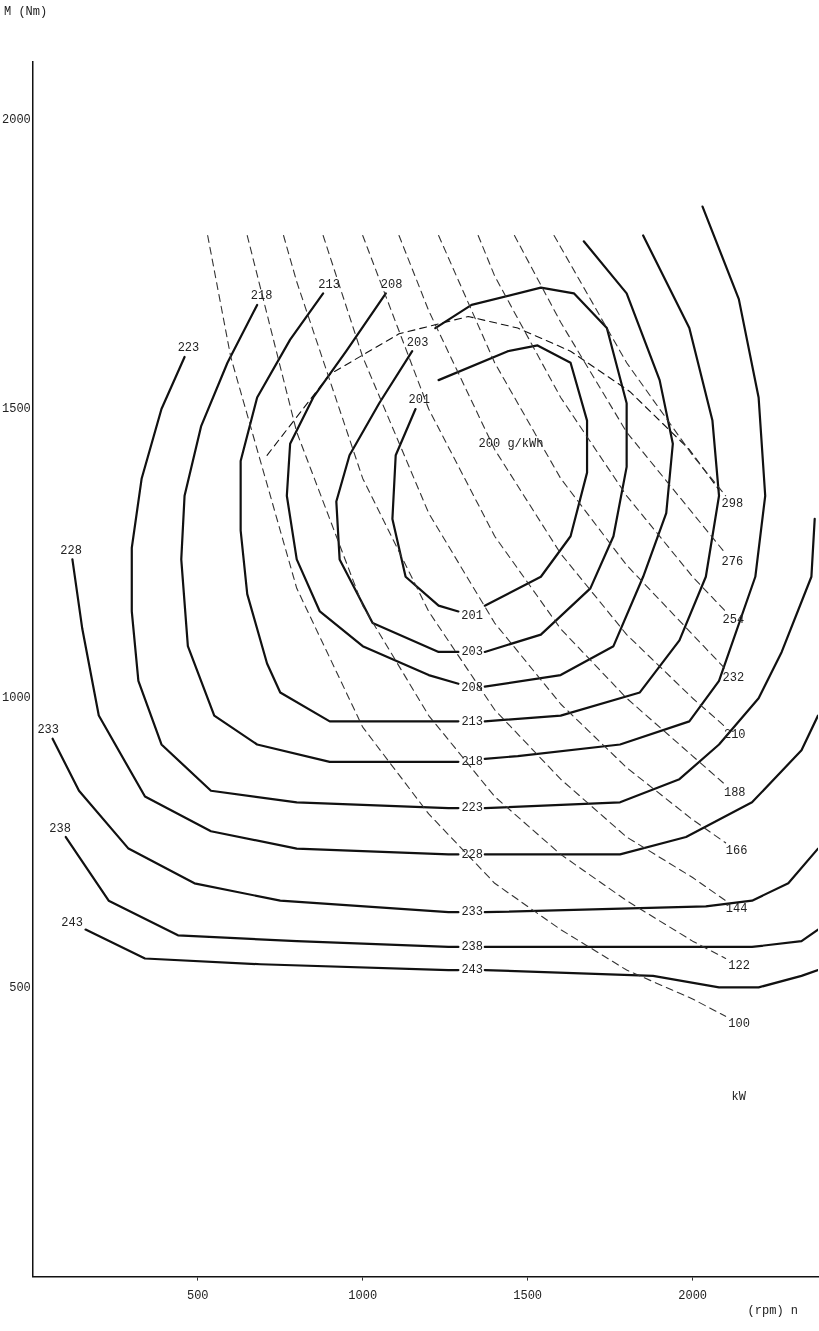  Describe the element at coordinates (417, 342) in the screenshot. I see `text: 203` at that location.